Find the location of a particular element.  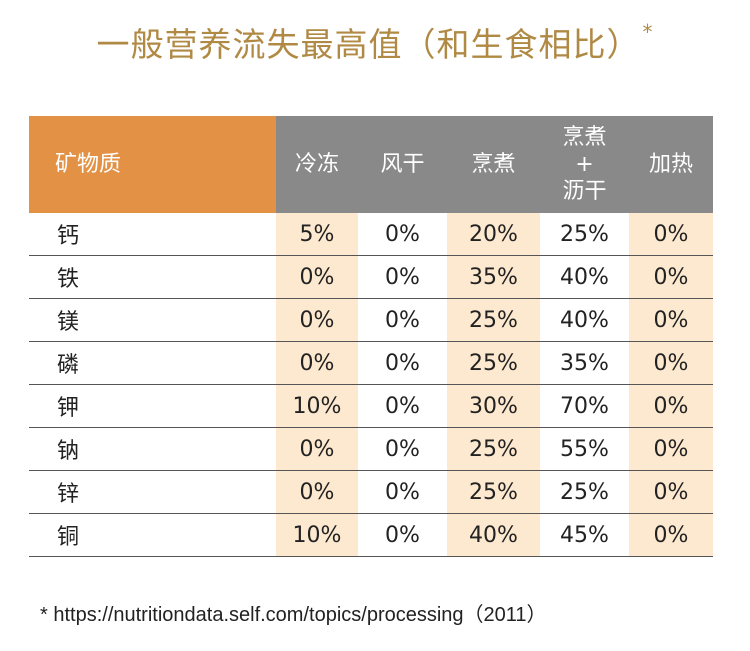

header-mineral: 矿物质 is located at coordinates (152, 164).